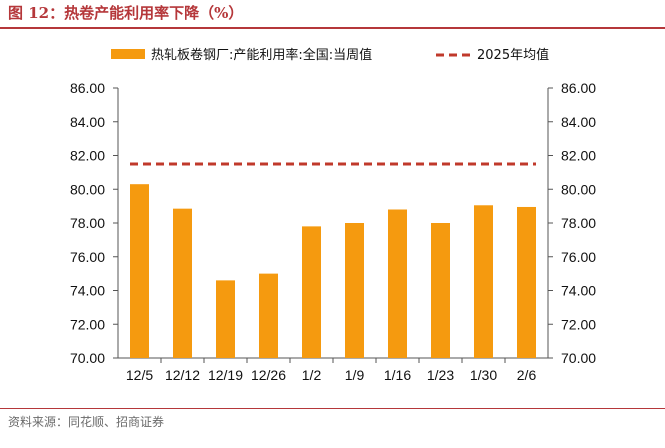  What do you see at coordinates (578, 358) in the screenshot?
I see `y-tick-label-right: 70.00` at bounding box center [578, 358].